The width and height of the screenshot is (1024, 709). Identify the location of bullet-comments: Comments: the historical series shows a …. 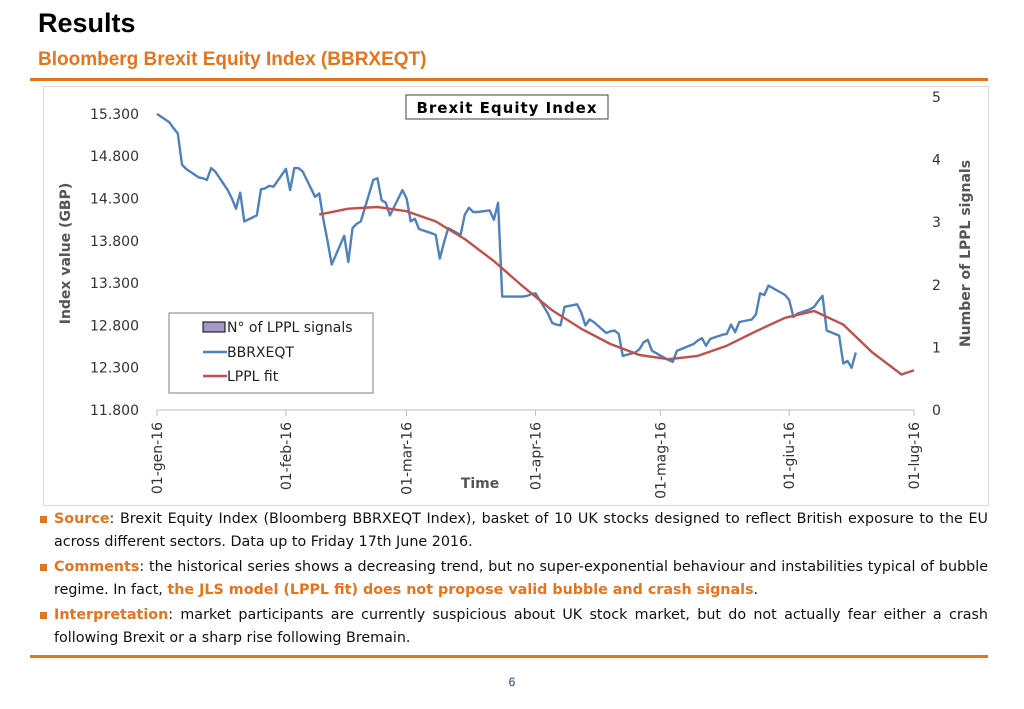
(513, 579).